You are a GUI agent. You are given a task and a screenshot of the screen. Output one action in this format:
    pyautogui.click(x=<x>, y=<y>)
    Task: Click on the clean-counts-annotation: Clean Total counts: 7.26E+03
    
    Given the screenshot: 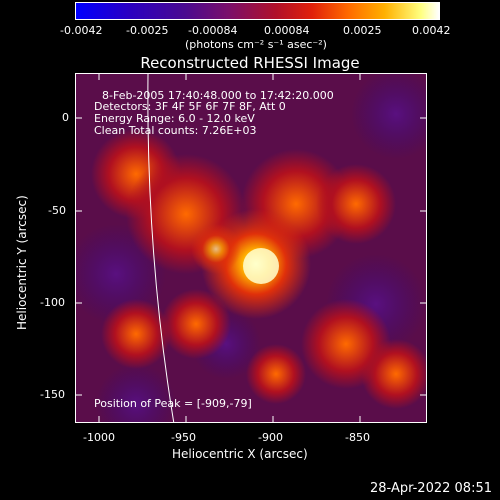 What is the action you would take?
    pyautogui.click(x=175, y=130)
    